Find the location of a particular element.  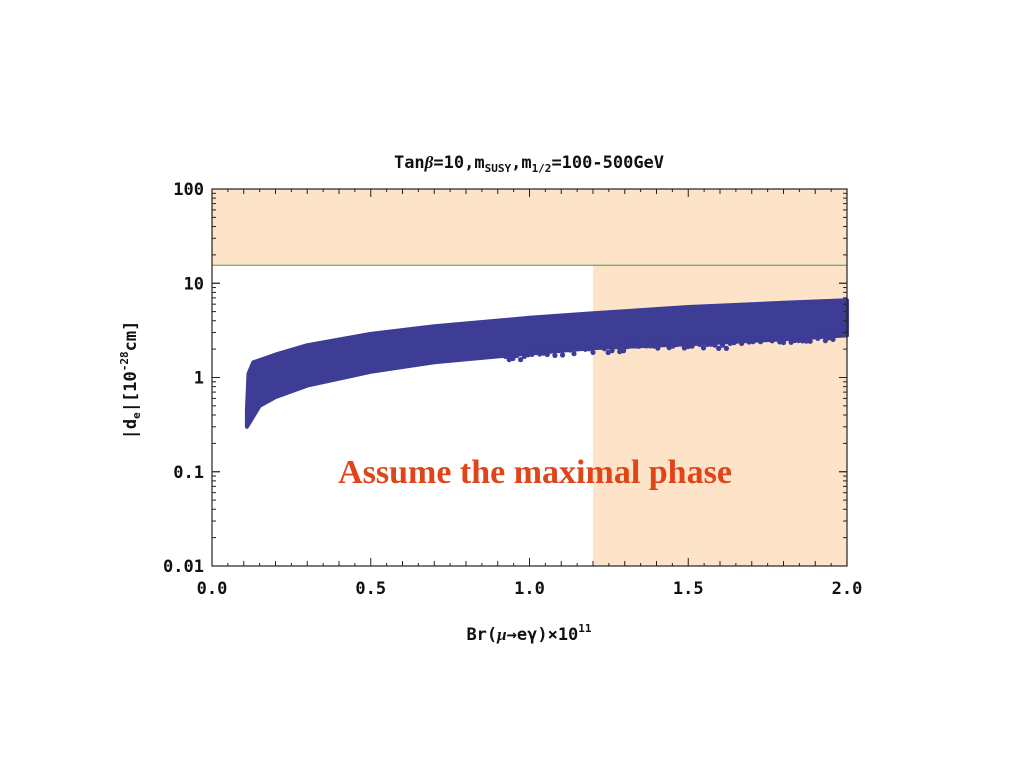

x-tick-label: 2.0 is located at coordinates (847, 589).